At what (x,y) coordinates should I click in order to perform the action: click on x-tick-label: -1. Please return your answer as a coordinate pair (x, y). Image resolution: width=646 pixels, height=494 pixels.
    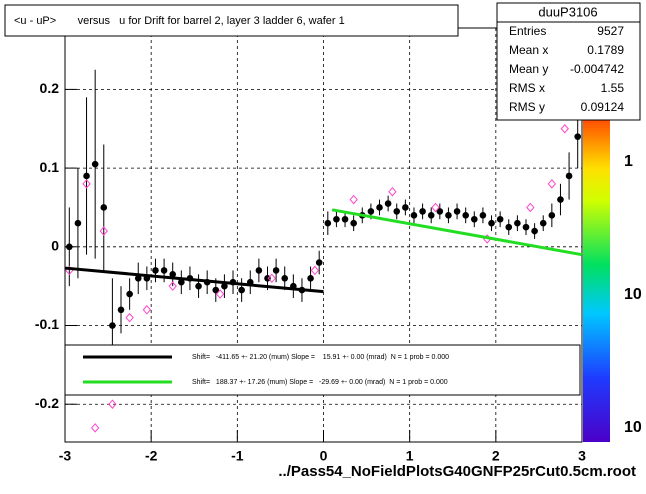
    Looking at the image, I should click on (237, 456).